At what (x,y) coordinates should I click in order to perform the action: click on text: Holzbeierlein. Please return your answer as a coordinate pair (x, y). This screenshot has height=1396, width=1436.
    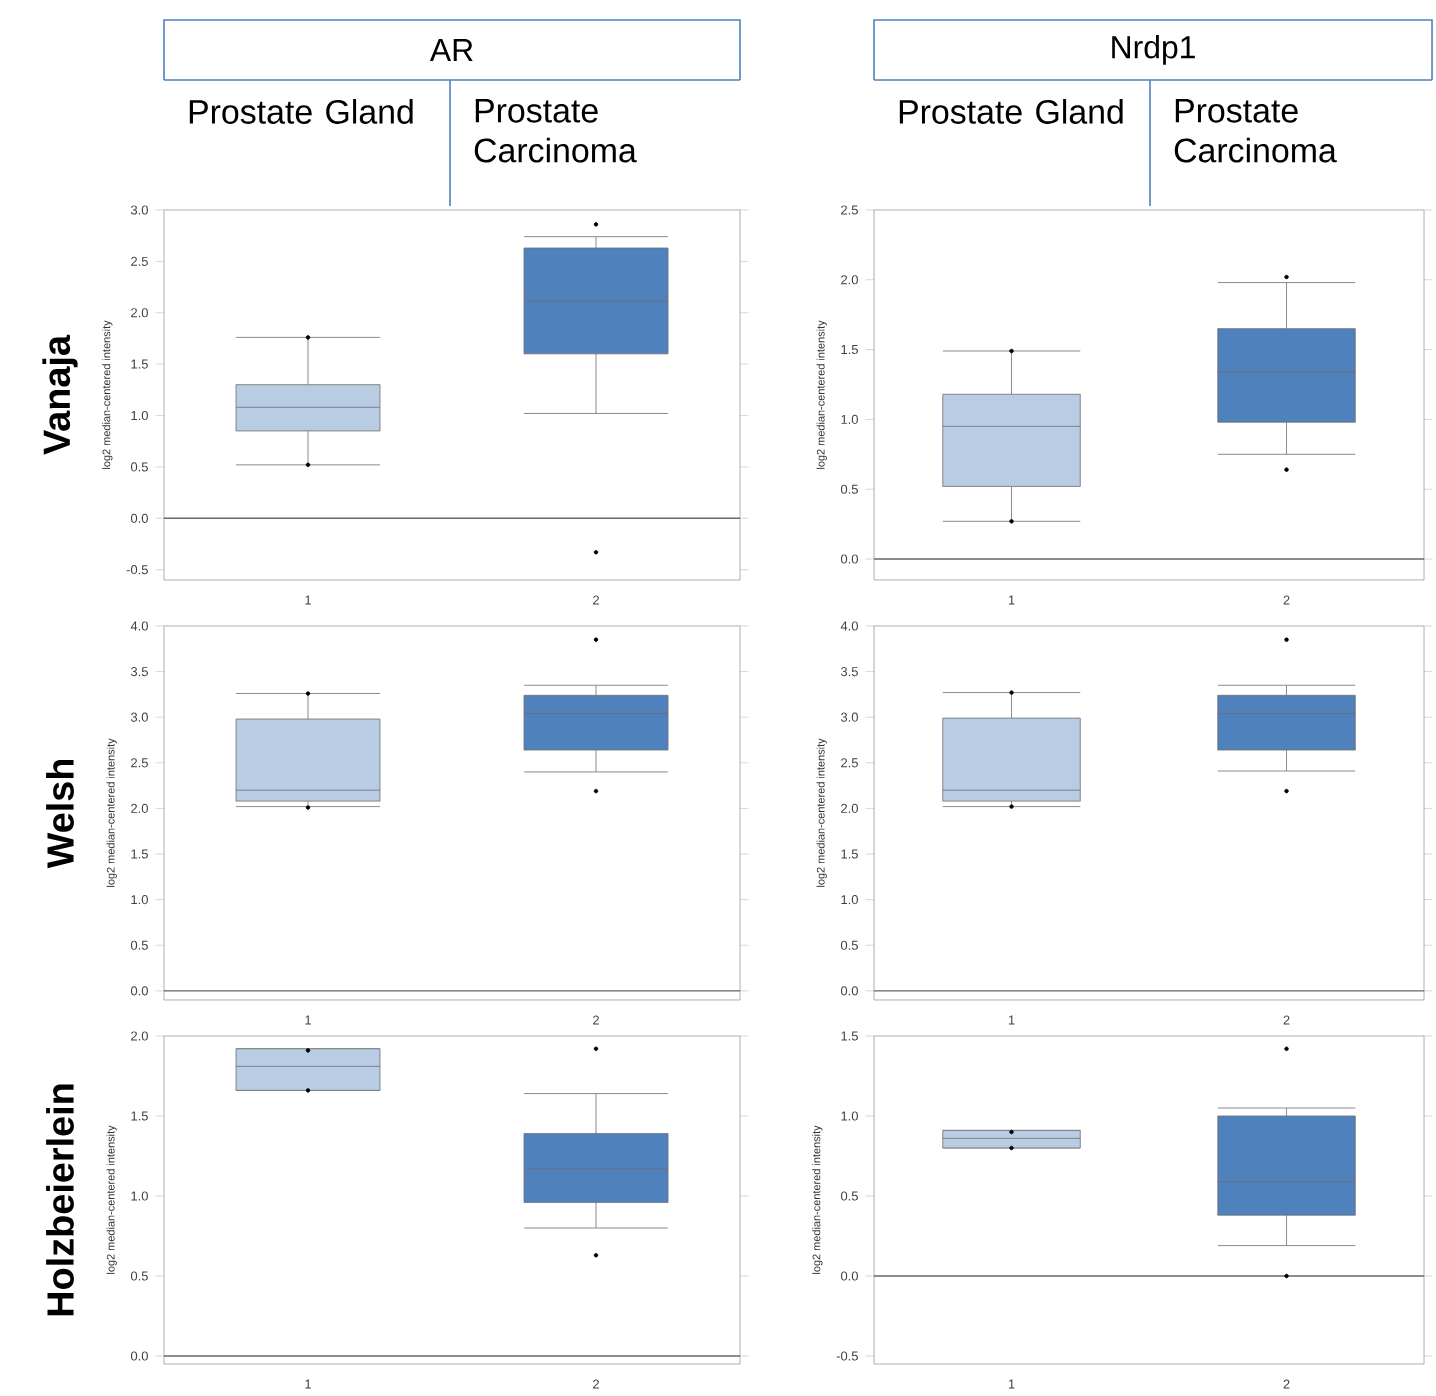
    Looking at the image, I should click on (60, 1200).